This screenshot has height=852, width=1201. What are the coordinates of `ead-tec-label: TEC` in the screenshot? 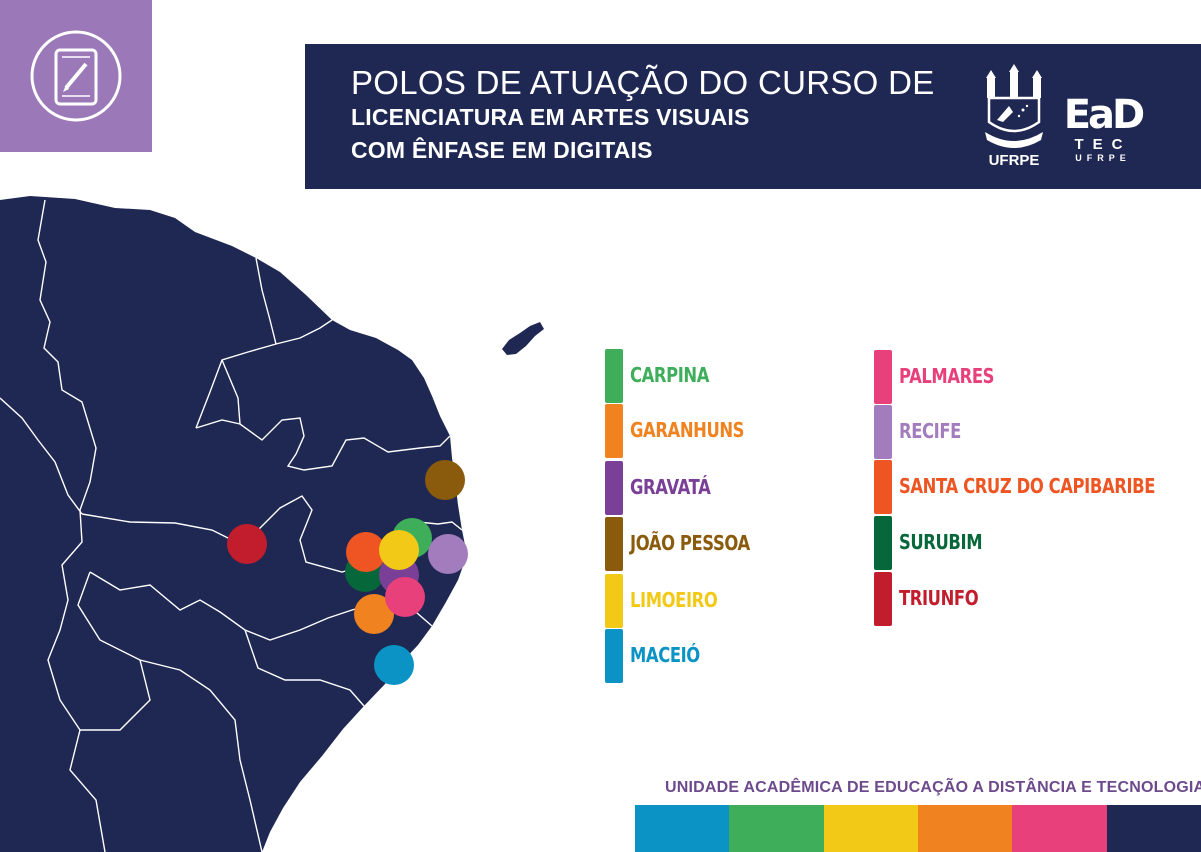 It's located at (1103, 144).